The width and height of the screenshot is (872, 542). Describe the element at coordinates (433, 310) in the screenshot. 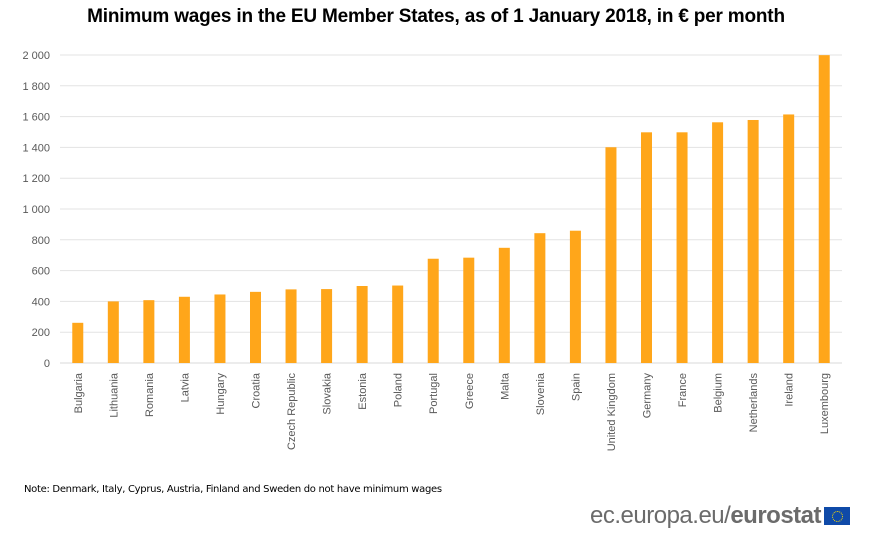

I see `bar-portugal` at that location.